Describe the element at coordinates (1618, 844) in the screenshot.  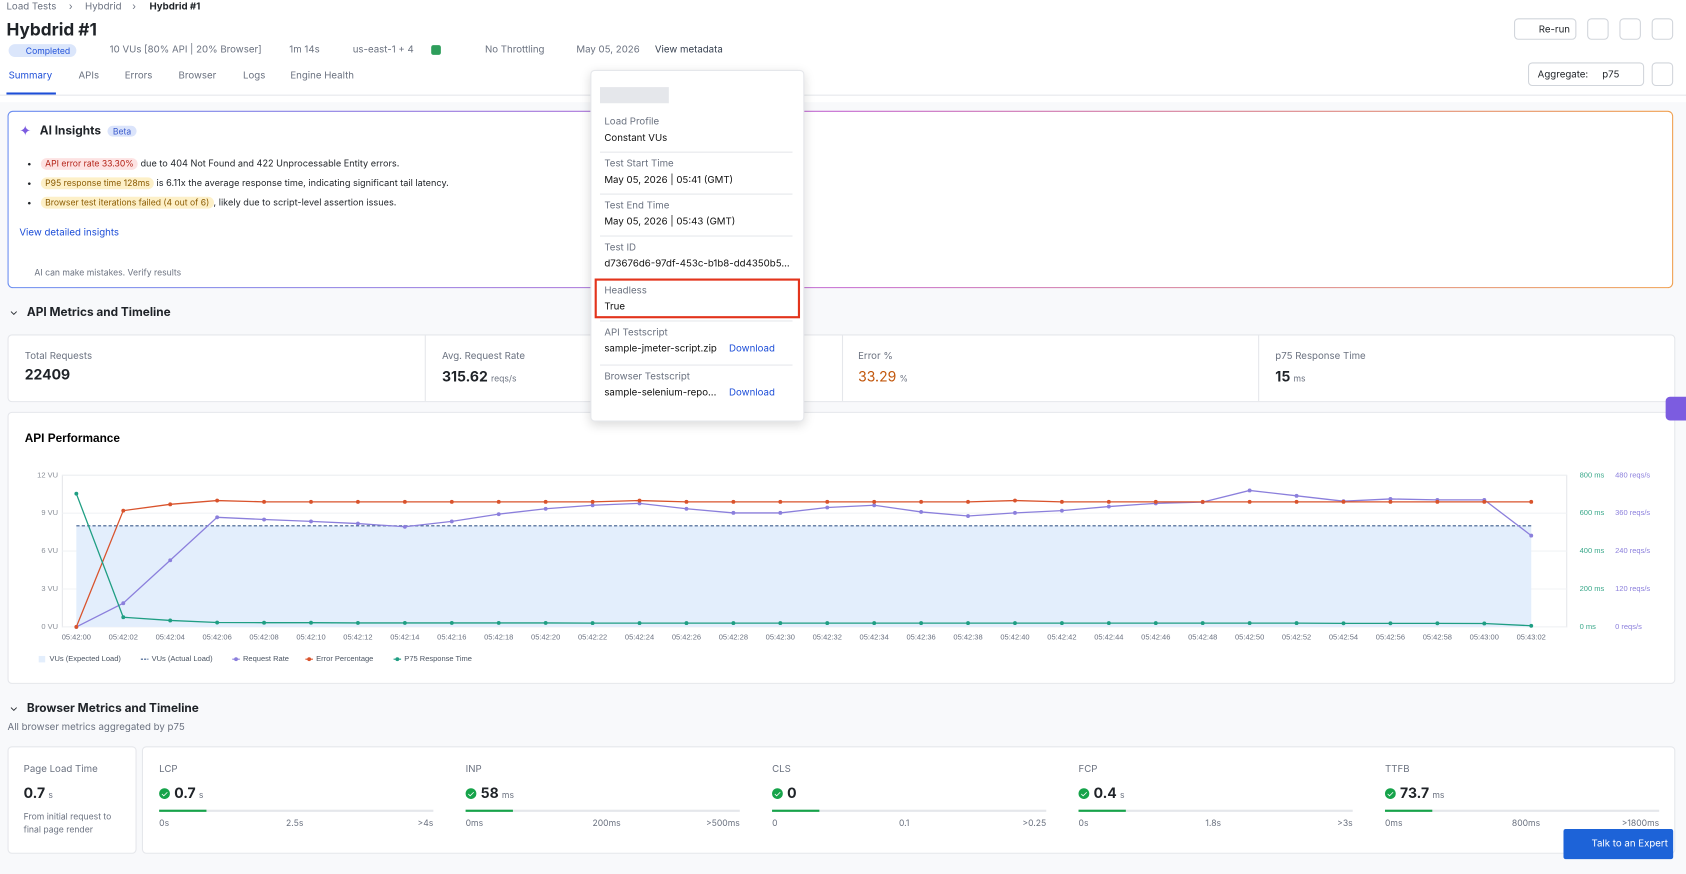
I see `expert-button: Talk to an Expert` at that location.